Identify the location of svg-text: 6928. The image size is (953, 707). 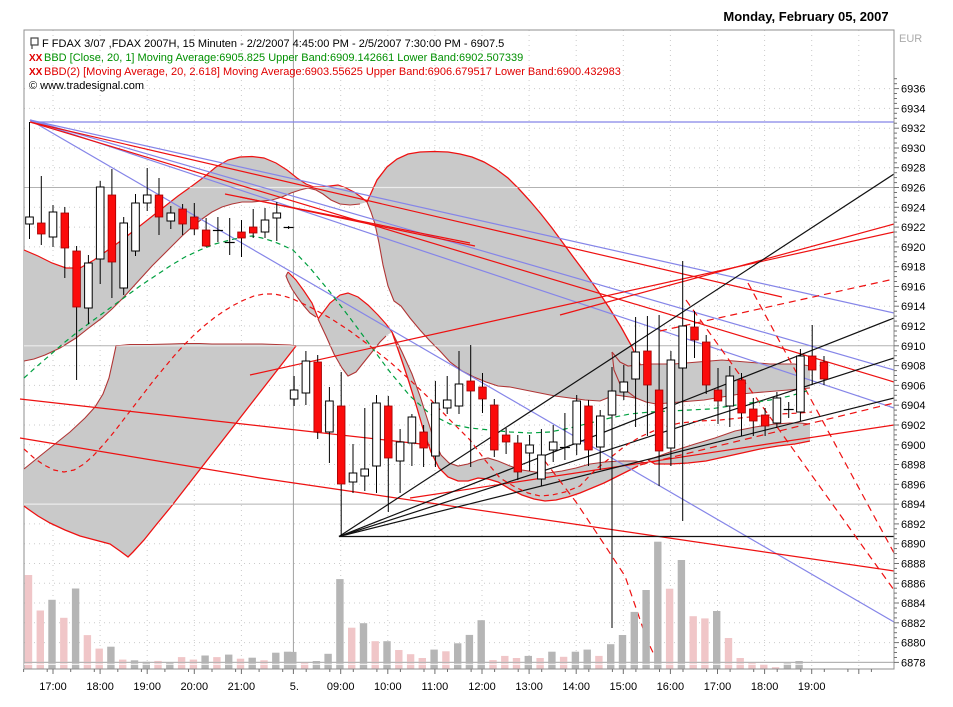
(913, 169).